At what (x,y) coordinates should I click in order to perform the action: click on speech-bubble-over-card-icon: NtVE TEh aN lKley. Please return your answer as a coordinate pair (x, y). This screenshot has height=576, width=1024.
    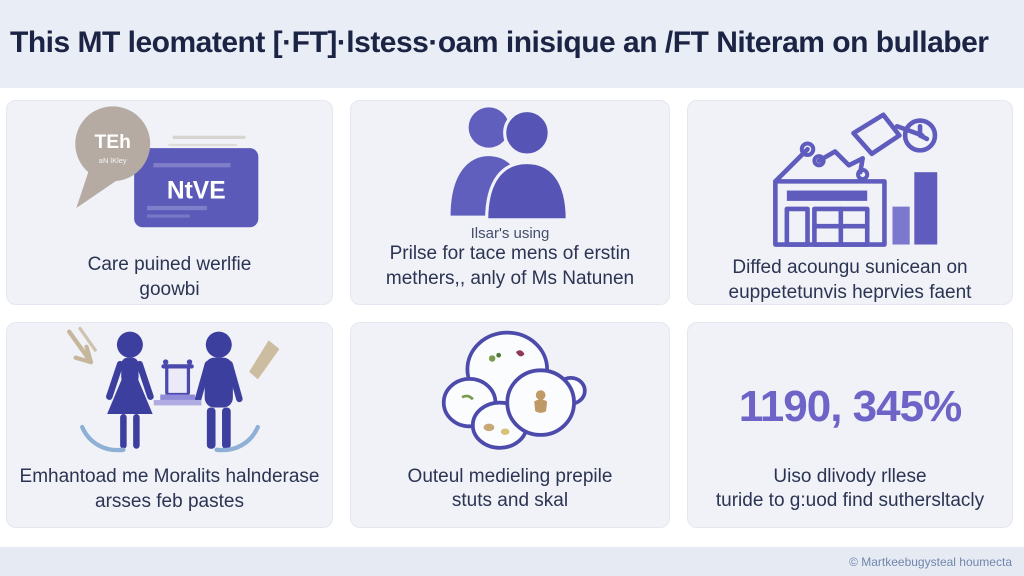
    Looking at the image, I should click on (166, 167).